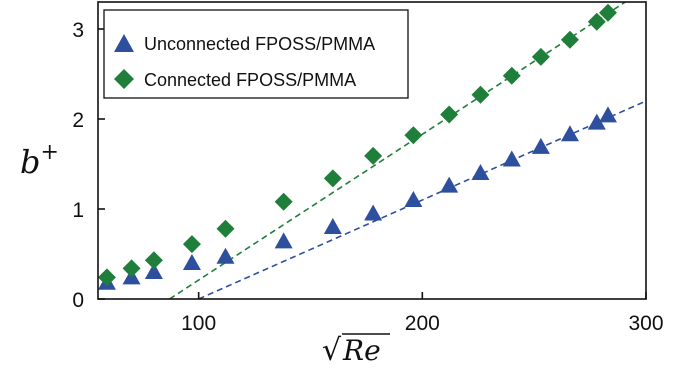 This screenshot has width=683, height=368. I want to click on y-axis-title: b+, so click(39, 160).